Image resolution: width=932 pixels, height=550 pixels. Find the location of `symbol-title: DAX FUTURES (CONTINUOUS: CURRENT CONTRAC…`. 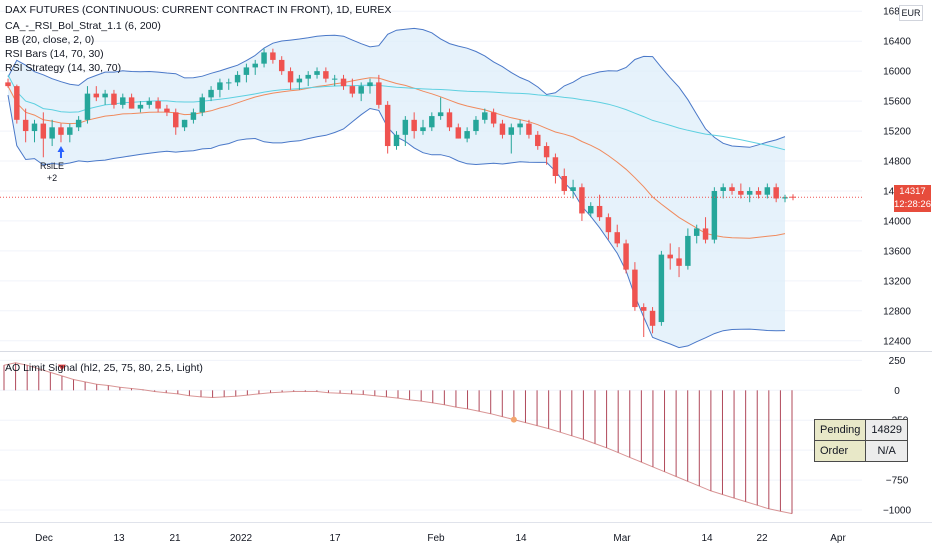

symbol-title: DAX FUTURES (CONTINUOUS: CURRENT CONTRAC… is located at coordinates (198, 10).